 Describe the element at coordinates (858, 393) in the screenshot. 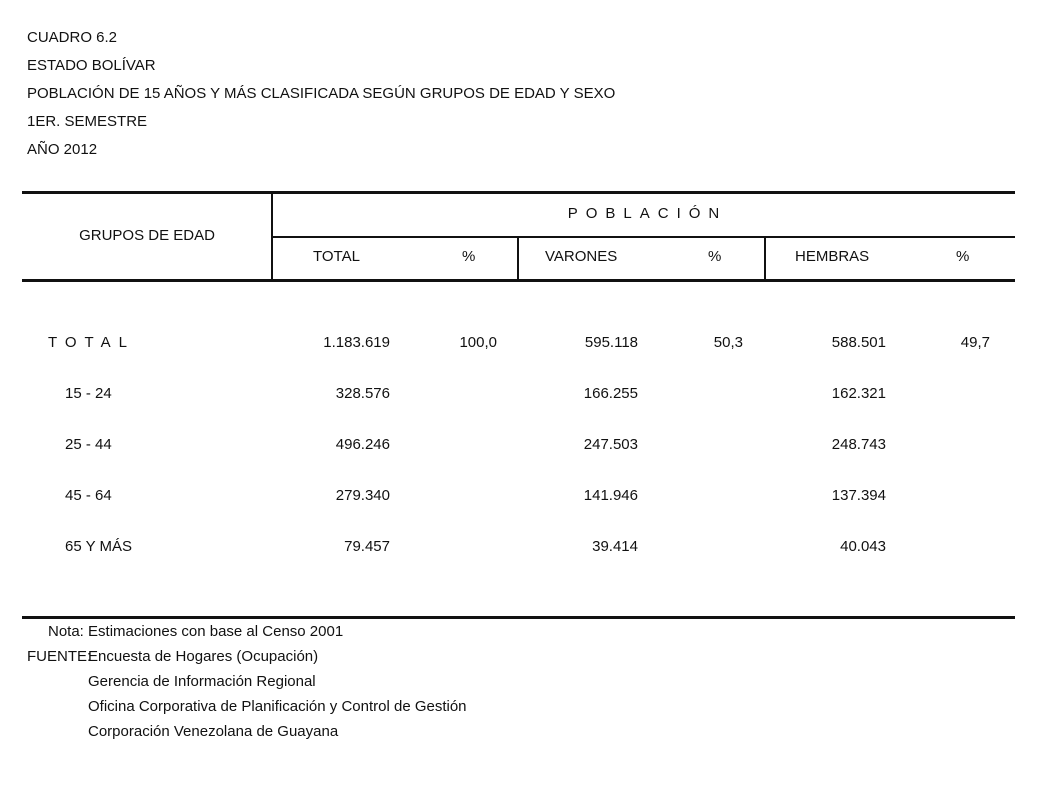

I see `table-cell: 162.321` at that location.